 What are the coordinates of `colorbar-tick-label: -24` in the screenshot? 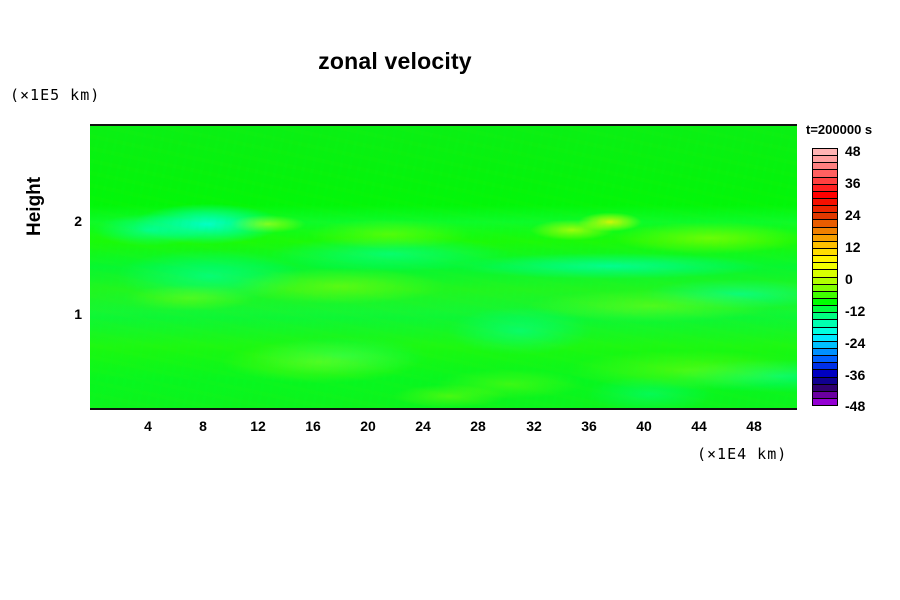 It's located at (855, 343).